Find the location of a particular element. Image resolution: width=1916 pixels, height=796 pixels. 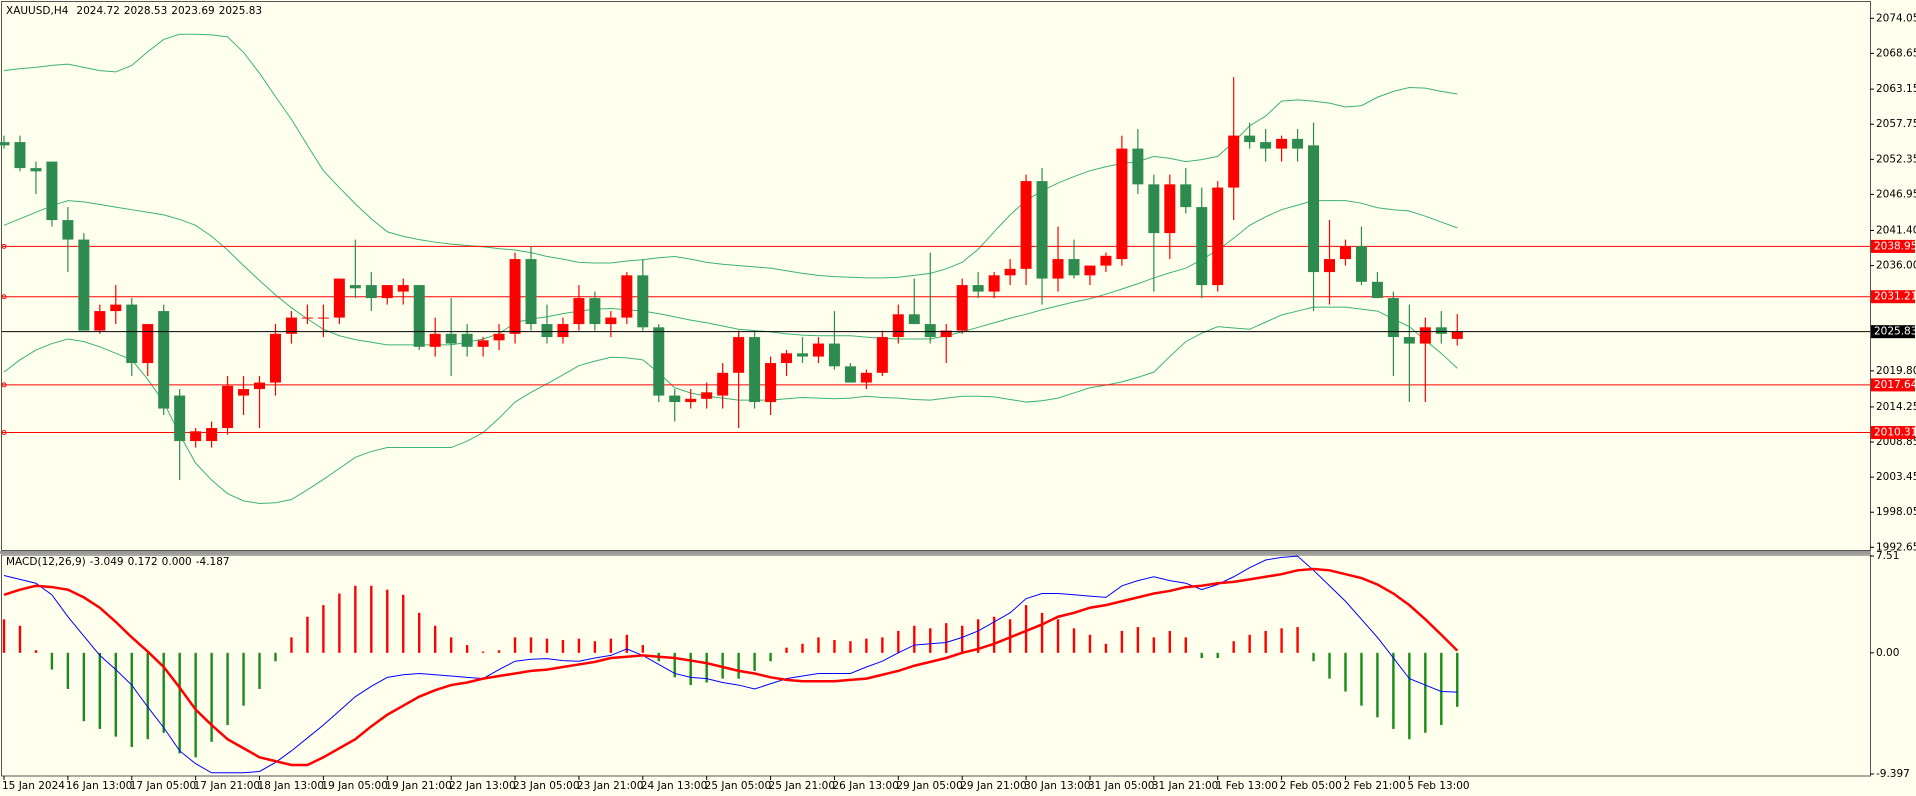

x-tick-label: 25 Jan 21:00 is located at coordinates (802, 786).